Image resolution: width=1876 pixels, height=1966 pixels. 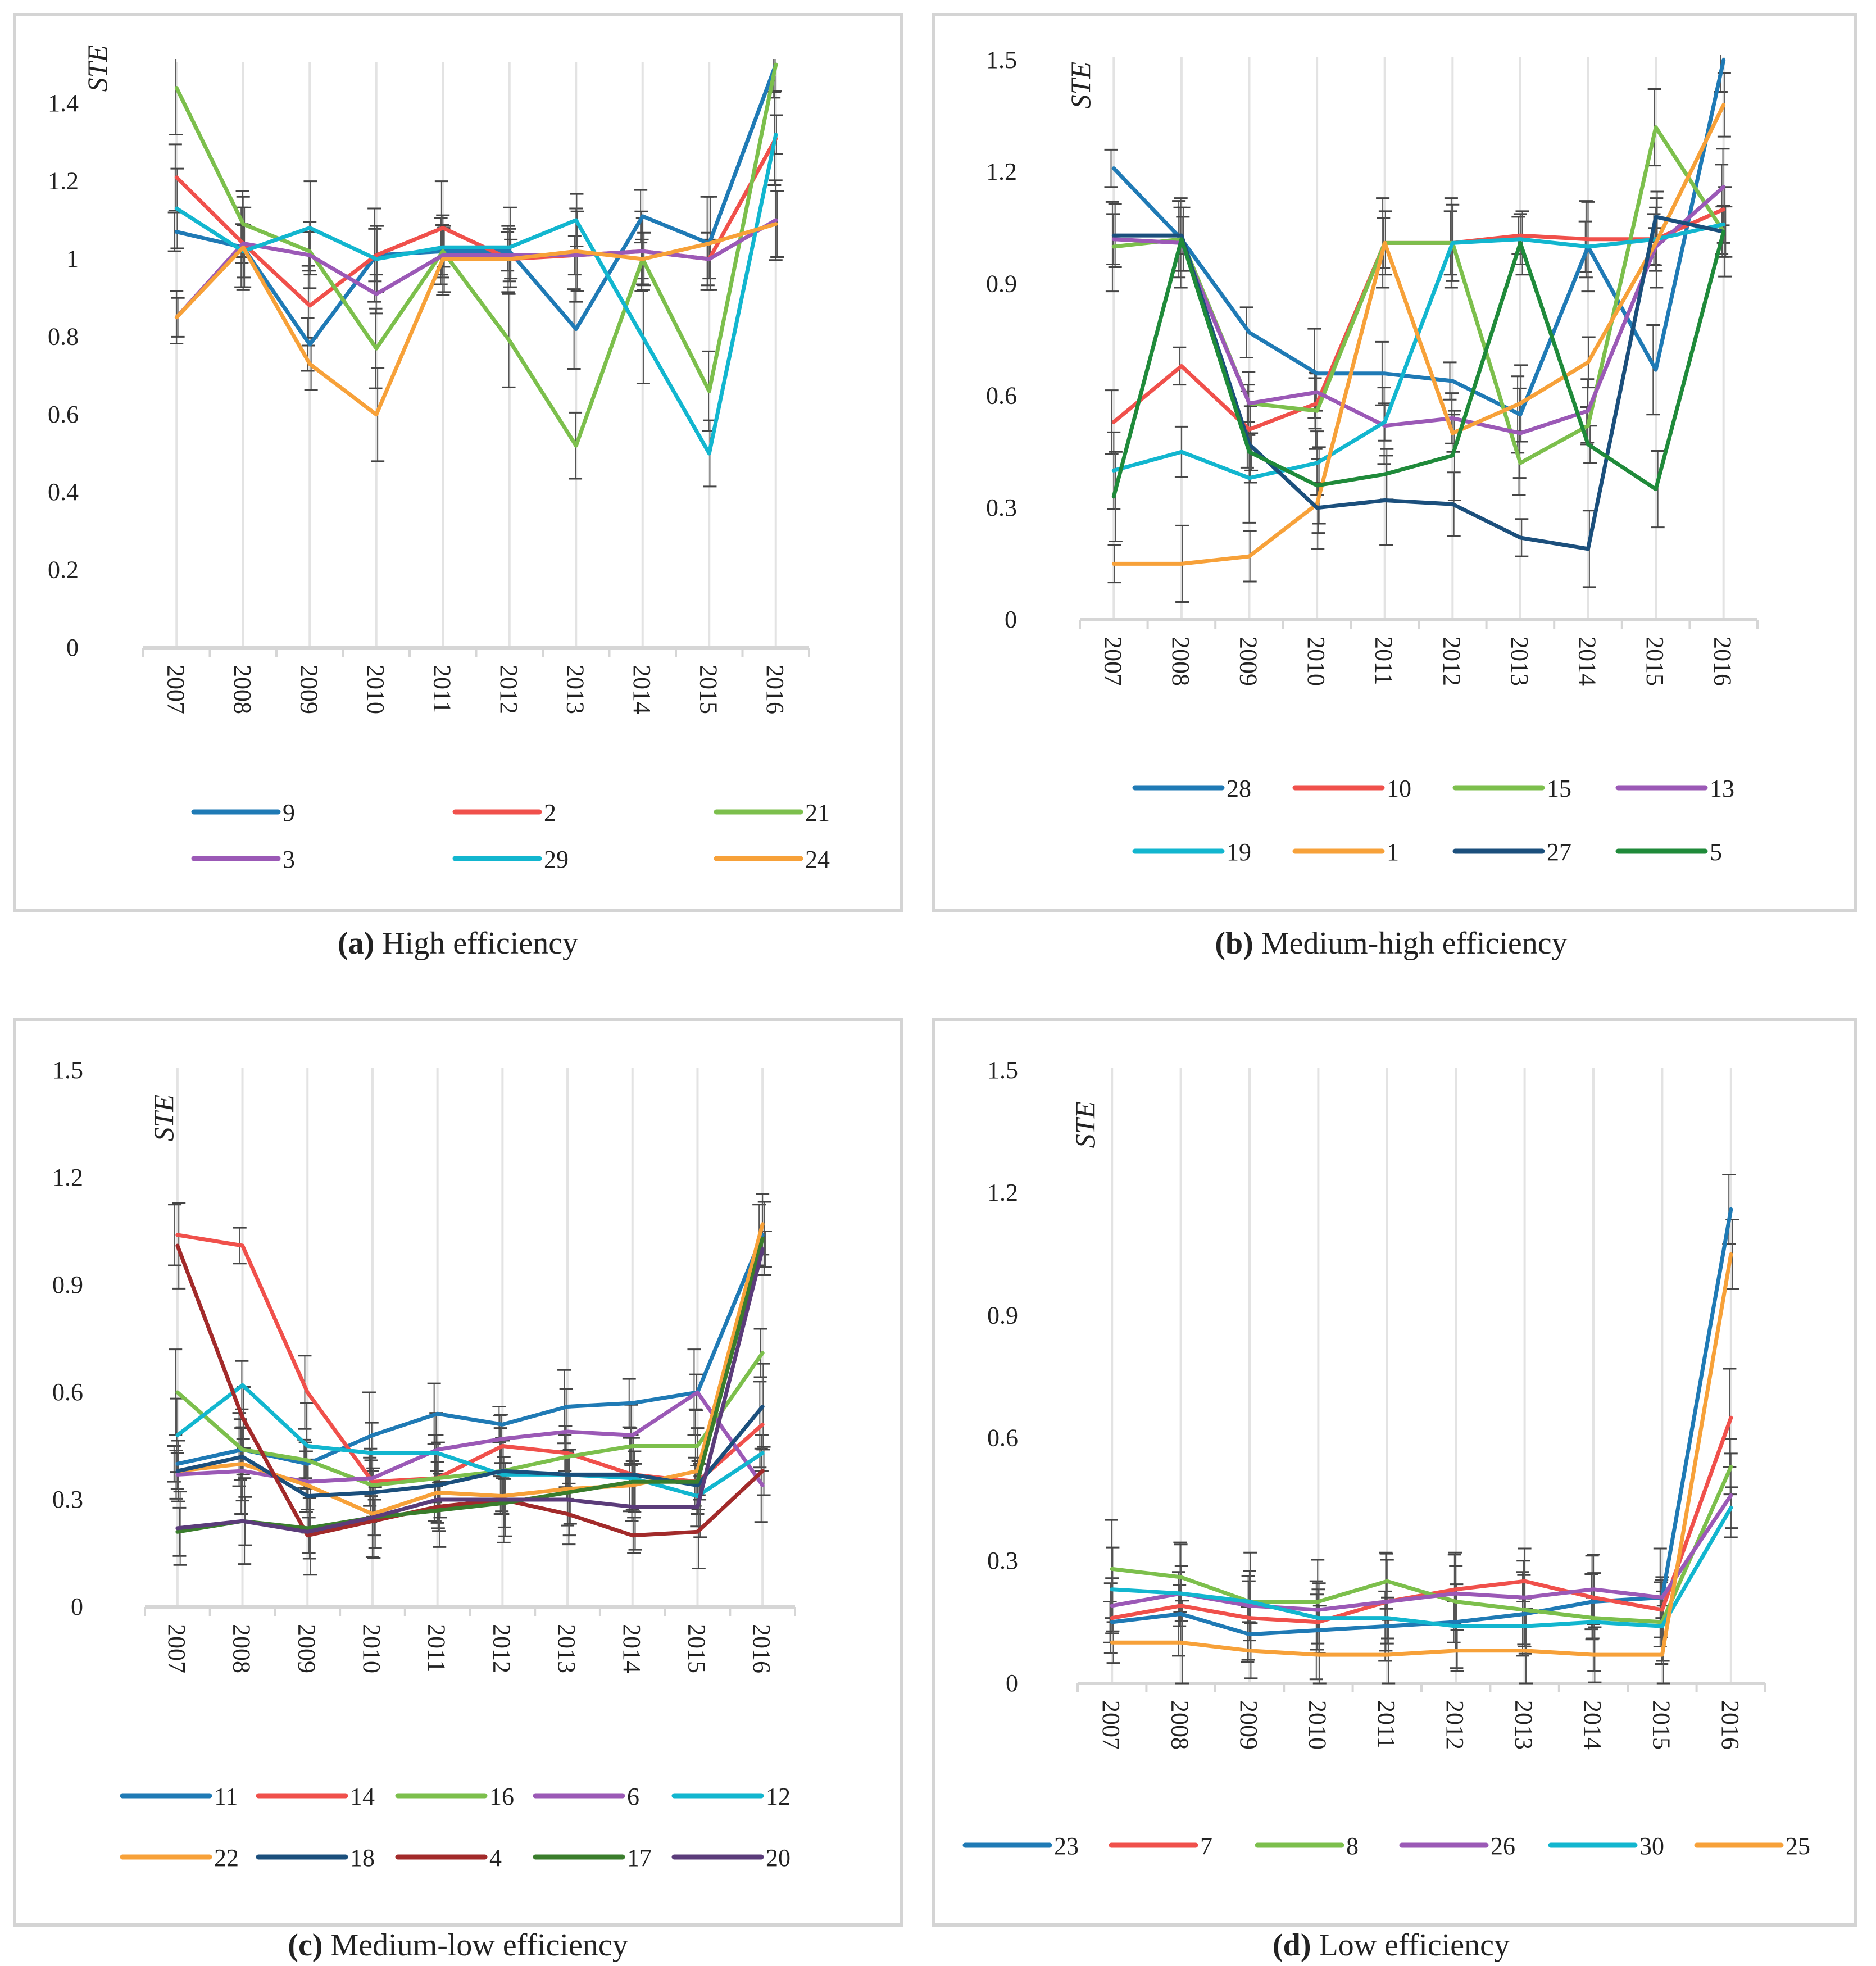 What do you see at coordinates (1798, 1846) in the screenshot?
I see `legend-label-25: 25` at bounding box center [1798, 1846].